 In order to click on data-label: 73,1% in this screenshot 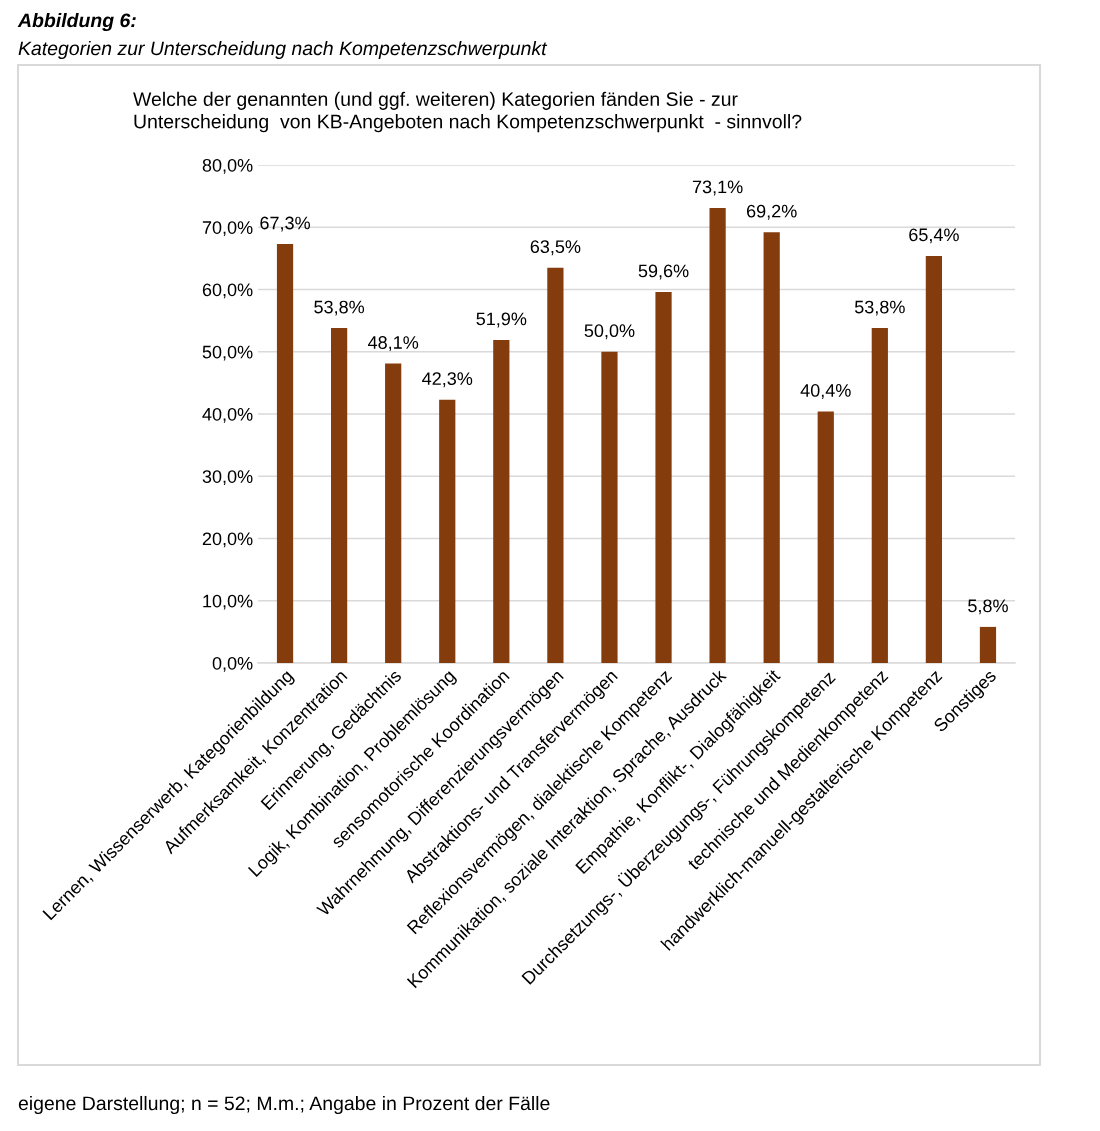, I will do `click(717, 188)`.